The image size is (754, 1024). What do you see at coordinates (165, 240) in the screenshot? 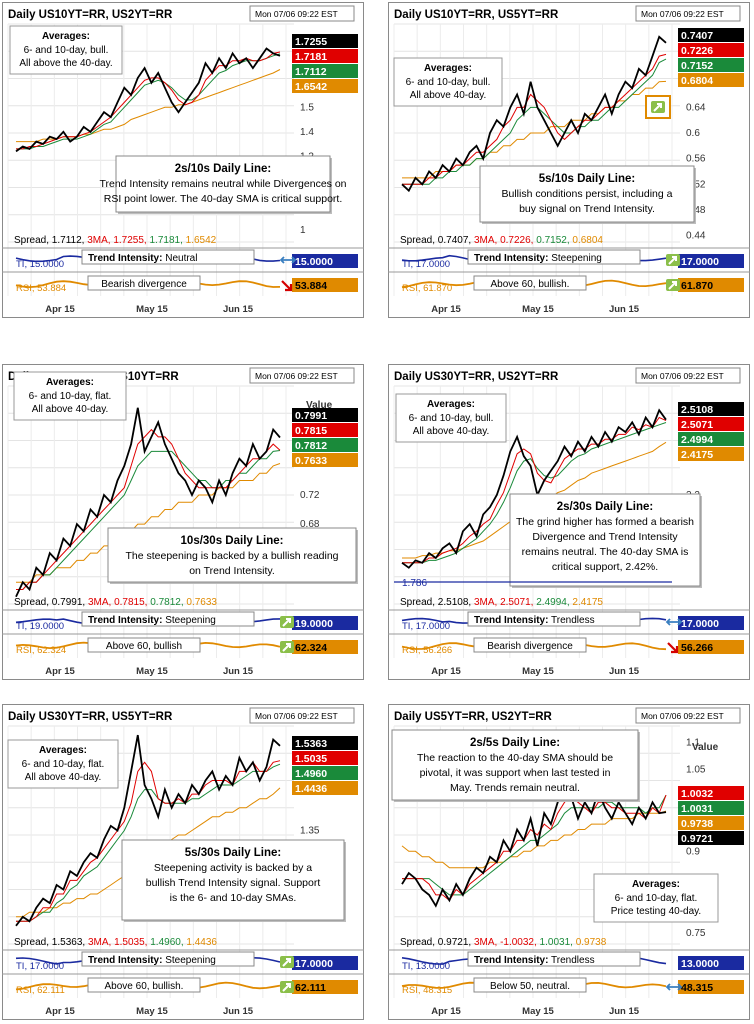
I see `spread-readout-v2: 1.7181,` at bounding box center [165, 240].